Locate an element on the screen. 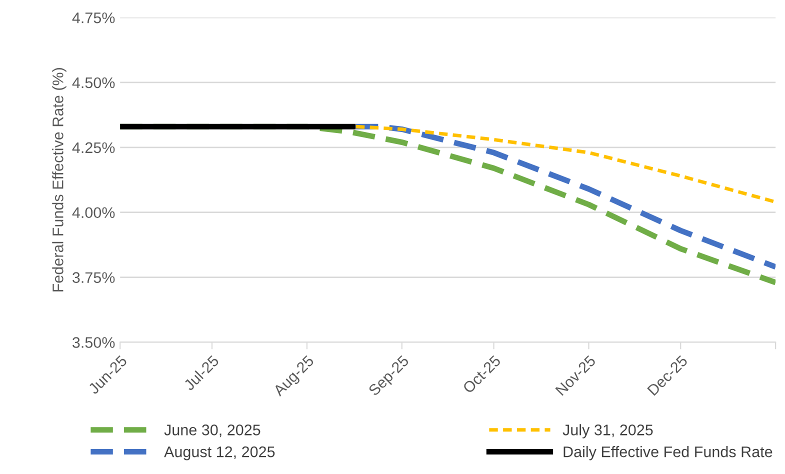 The width and height of the screenshot is (785, 474). legend-label: June 30, 2025 is located at coordinates (212, 431).